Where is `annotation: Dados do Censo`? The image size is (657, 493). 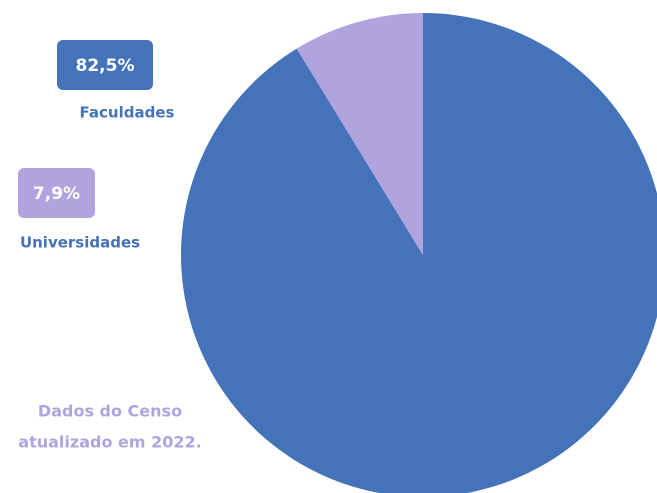
annotation: Dados do Censo is located at coordinates (110, 411).